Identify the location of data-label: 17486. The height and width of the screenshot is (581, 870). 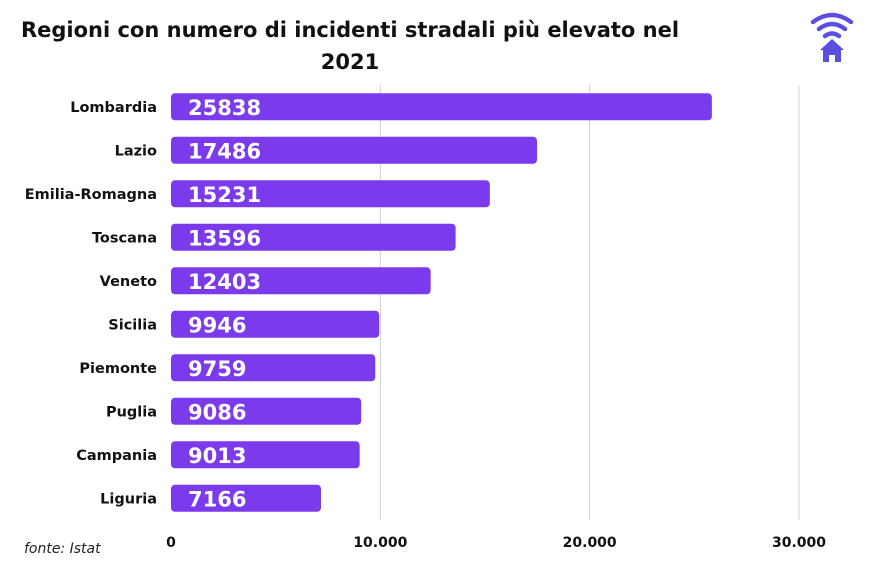
(224, 151).